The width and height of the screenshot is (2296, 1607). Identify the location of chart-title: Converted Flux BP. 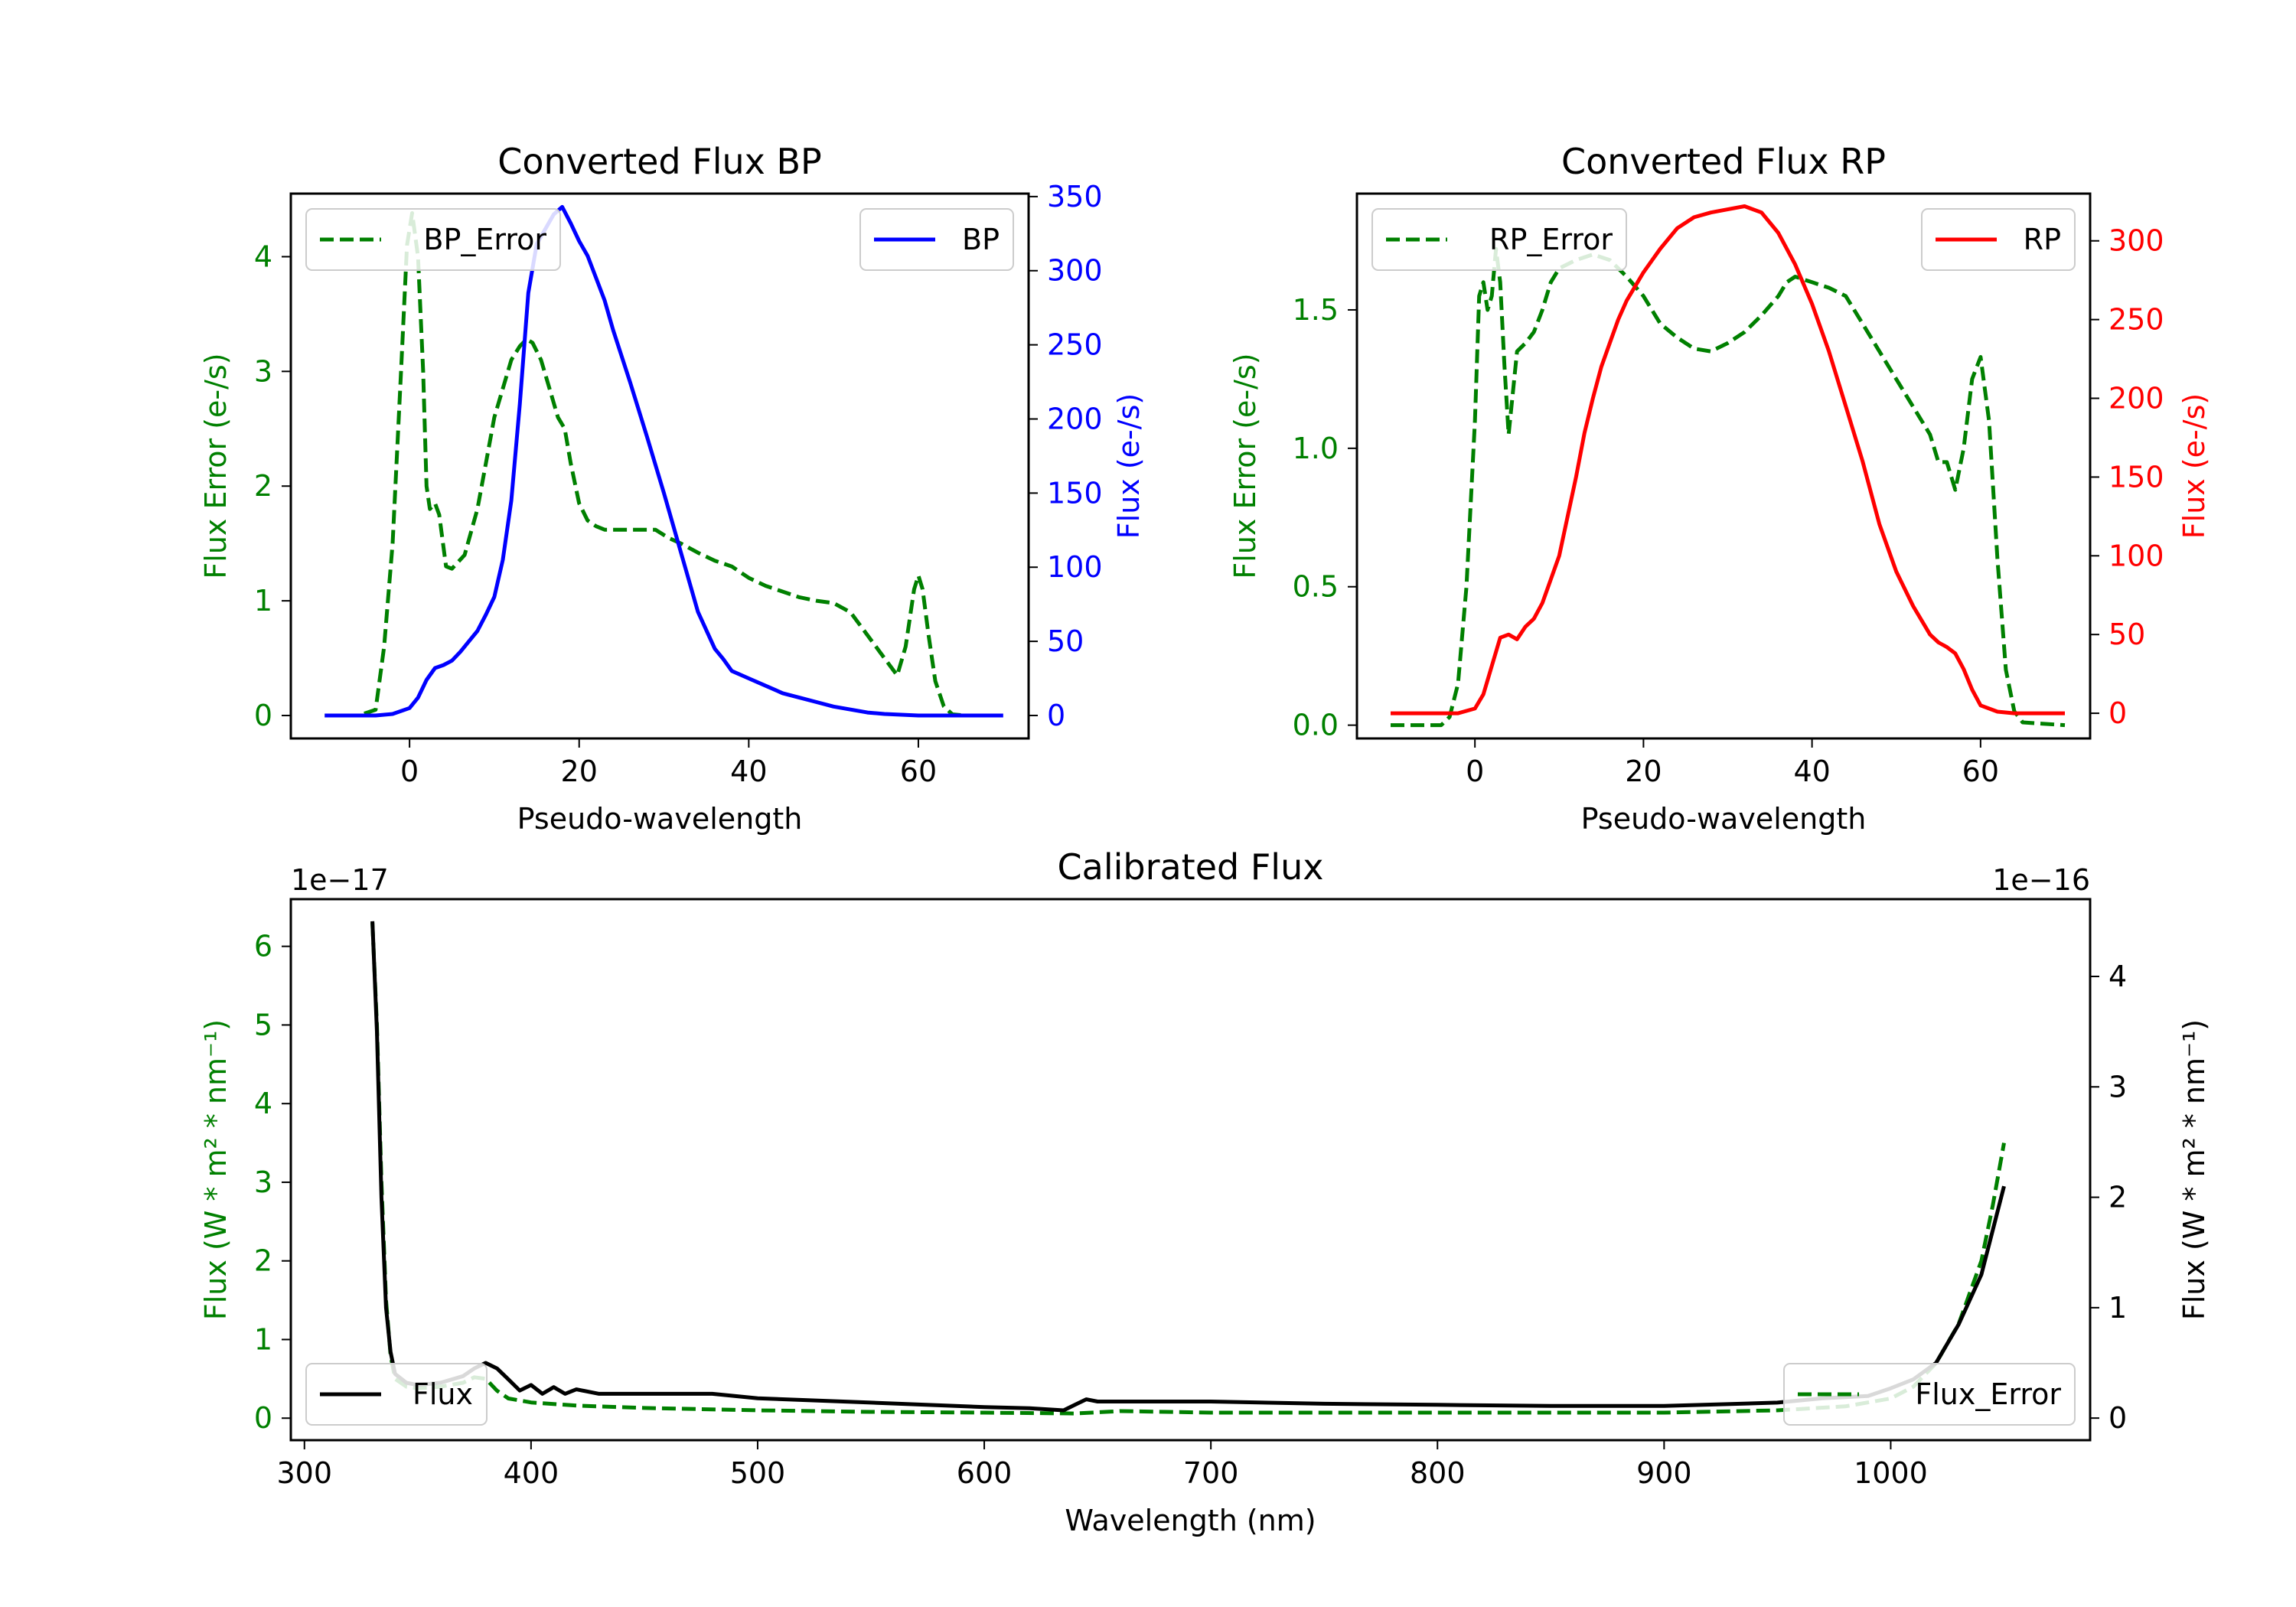
(659, 161).